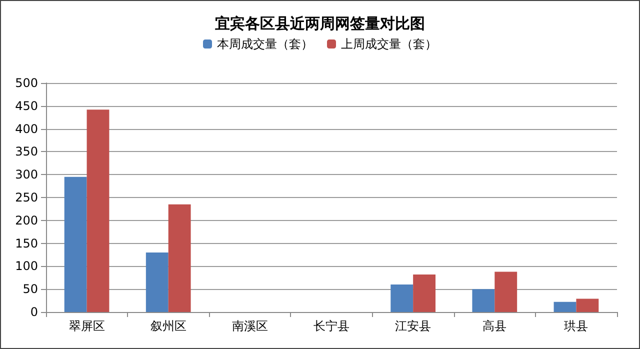 Image resolution: width=640 pixels, height=349 pixels. I want to click on y-tick-label: 450, so click(26, 105).